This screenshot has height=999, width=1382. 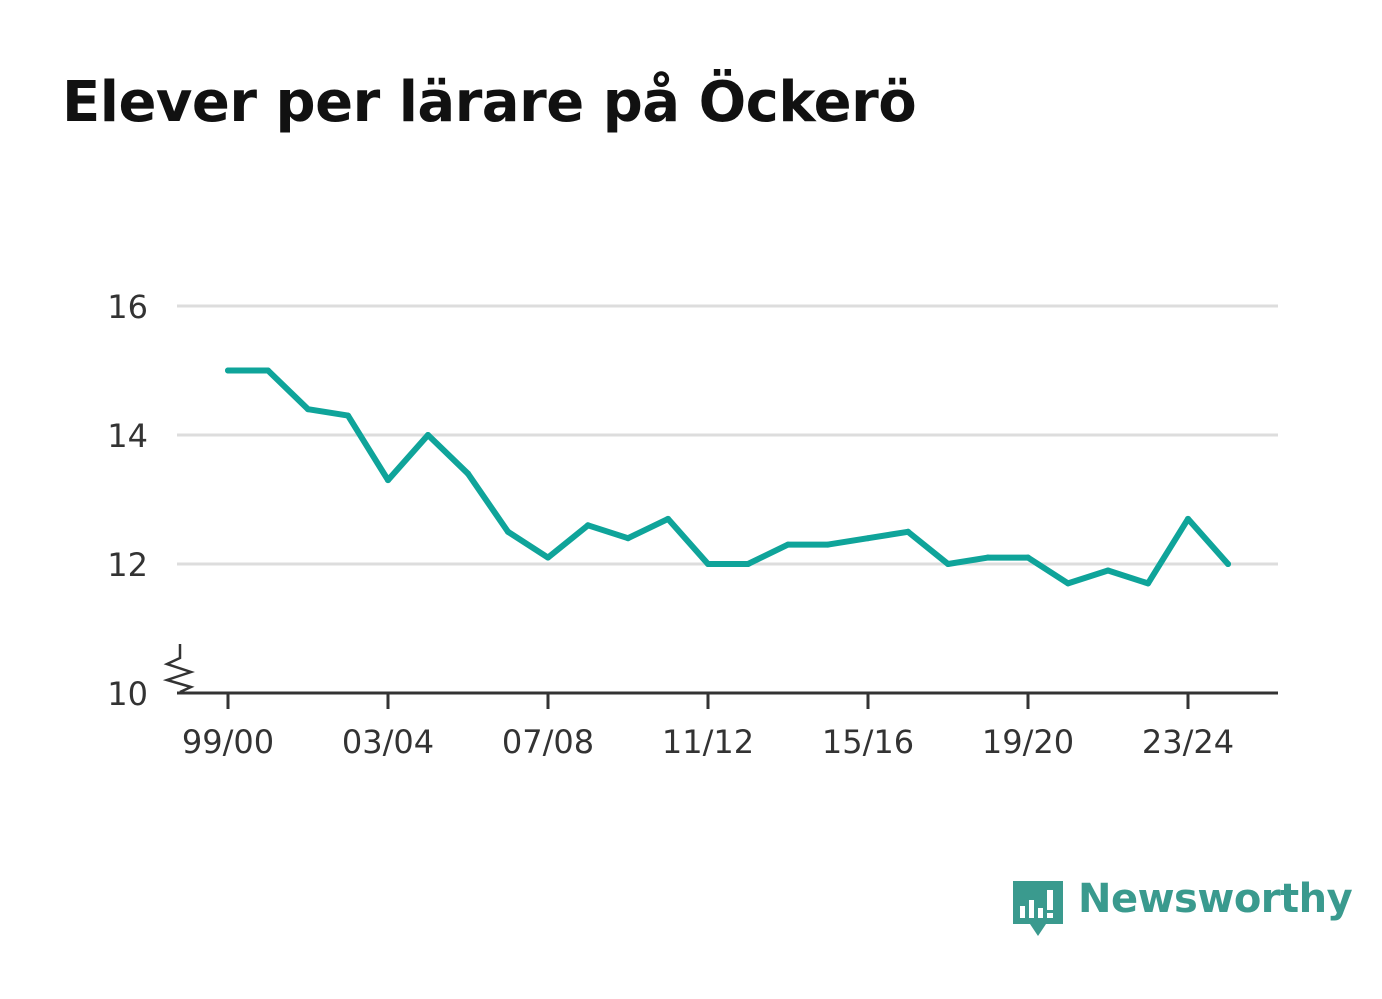 What do you see at coordinates (1038, 908) in the screenshot?
I see `newsworthy-logo-icon` at bounding box center [1038, 908].